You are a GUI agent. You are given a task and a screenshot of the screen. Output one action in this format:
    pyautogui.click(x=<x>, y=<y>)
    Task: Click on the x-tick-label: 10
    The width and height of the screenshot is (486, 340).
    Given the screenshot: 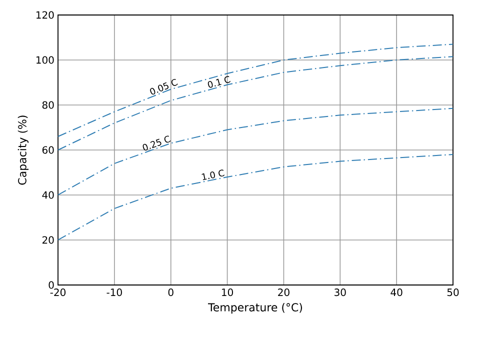 What is the action you would take?
    pyautogui.click(x=227, y=292)
    